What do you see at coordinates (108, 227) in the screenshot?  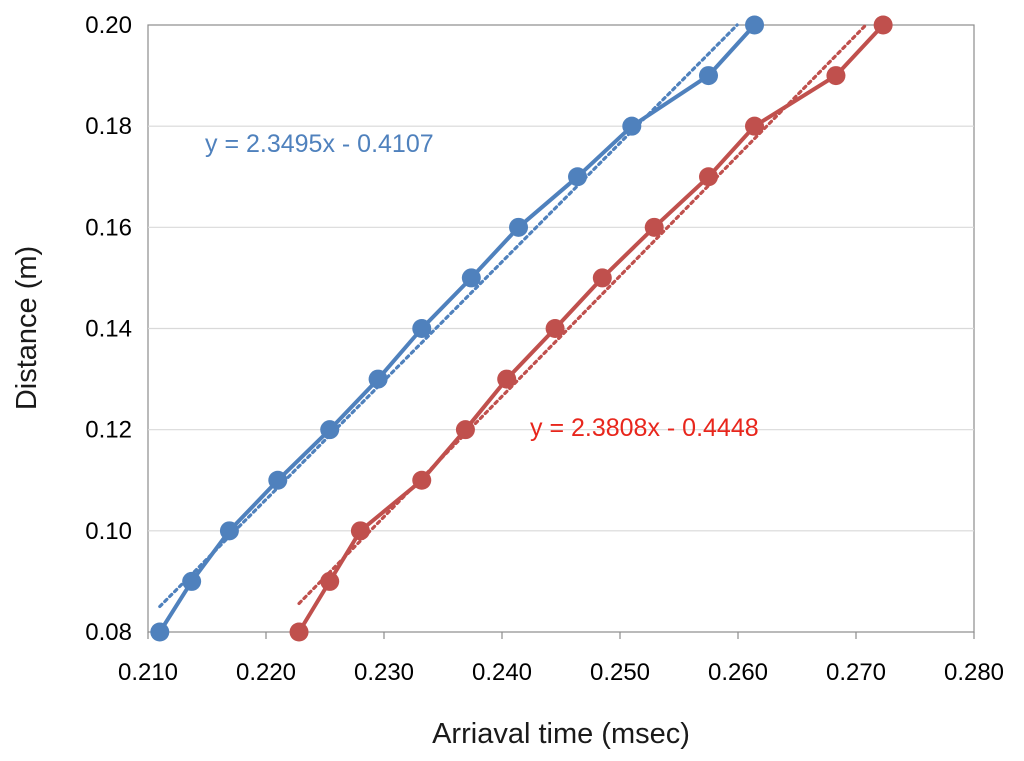 I see `y-tick-label: 0.16` at bounding box center [108, 227].